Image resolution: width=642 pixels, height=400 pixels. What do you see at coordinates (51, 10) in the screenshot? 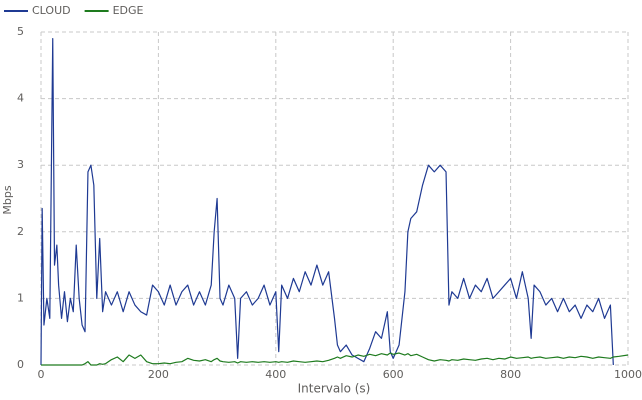
I see `legend-label: CLOUD` at bounding box center [51, 10].